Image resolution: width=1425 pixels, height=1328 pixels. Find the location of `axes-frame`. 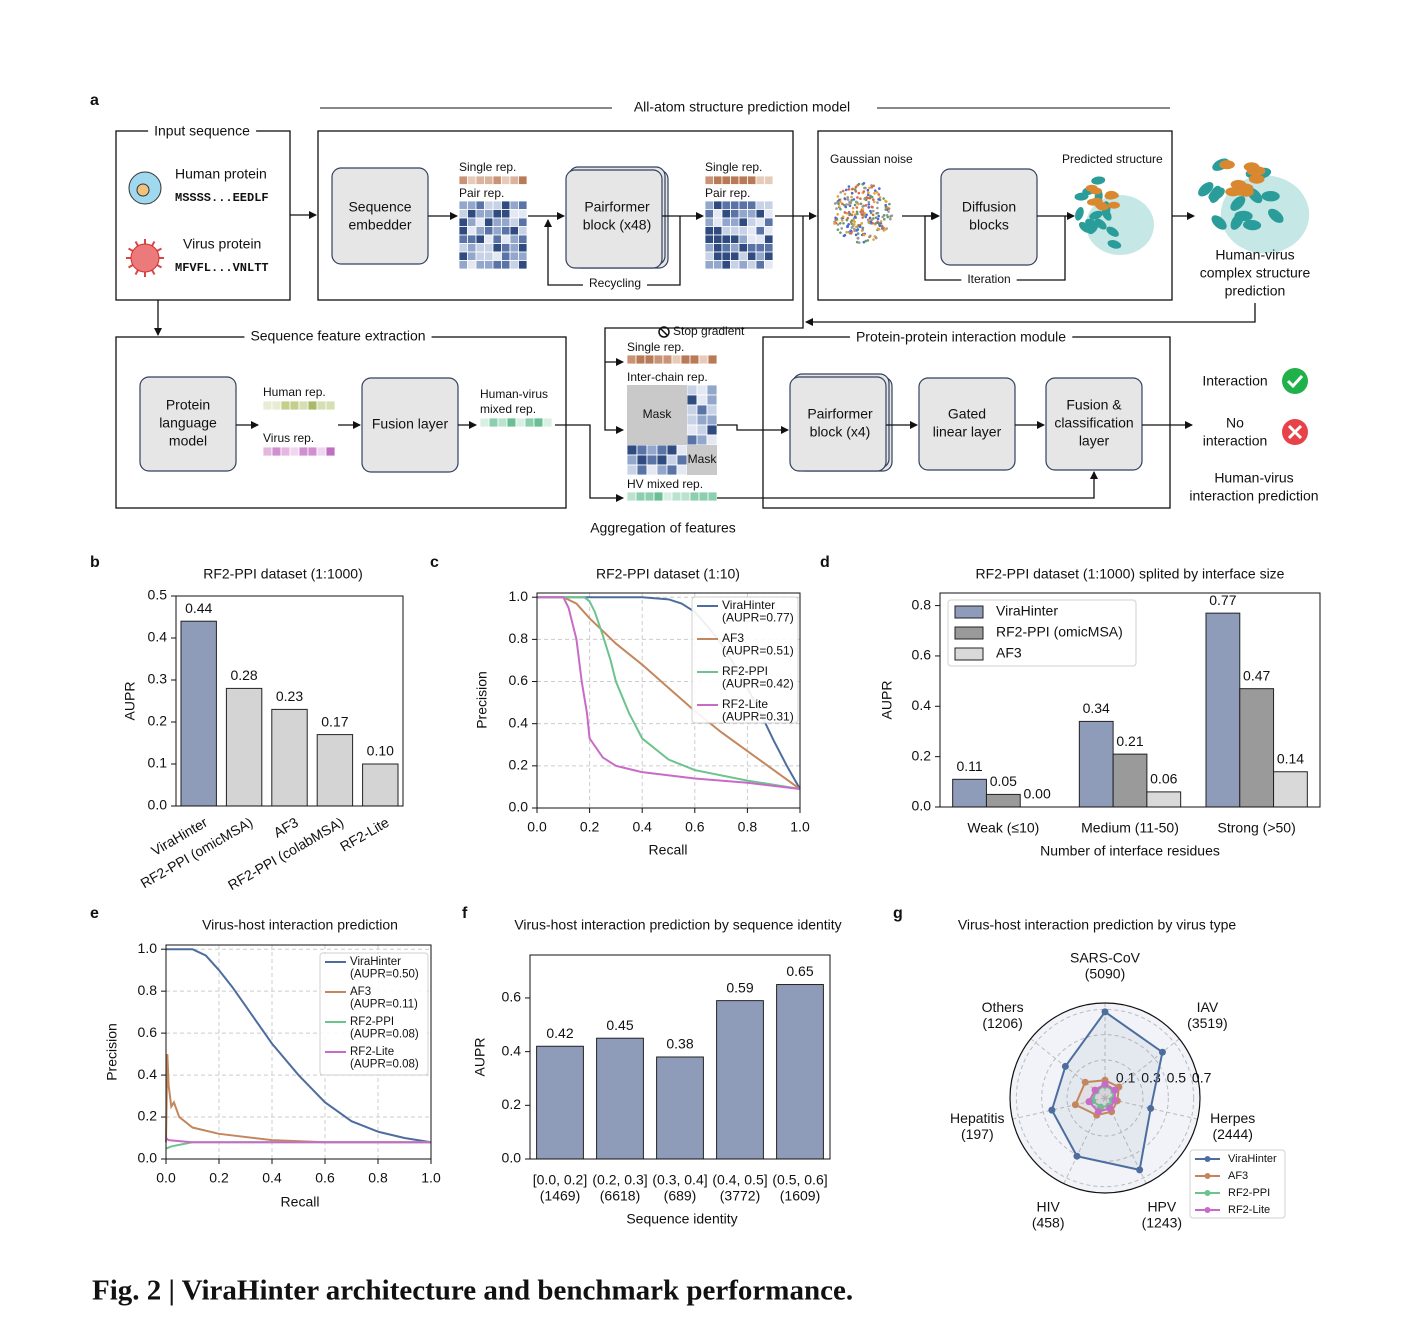

axes-frame is located at coordinates (680, 1057).